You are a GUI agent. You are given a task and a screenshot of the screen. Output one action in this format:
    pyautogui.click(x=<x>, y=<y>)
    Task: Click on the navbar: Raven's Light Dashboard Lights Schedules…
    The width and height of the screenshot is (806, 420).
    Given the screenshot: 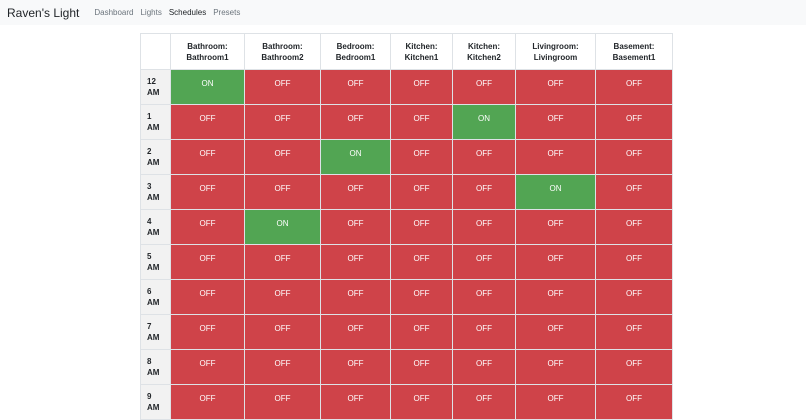 What is the action you would take?
    pyautogui.click(x=403, y=12)
    